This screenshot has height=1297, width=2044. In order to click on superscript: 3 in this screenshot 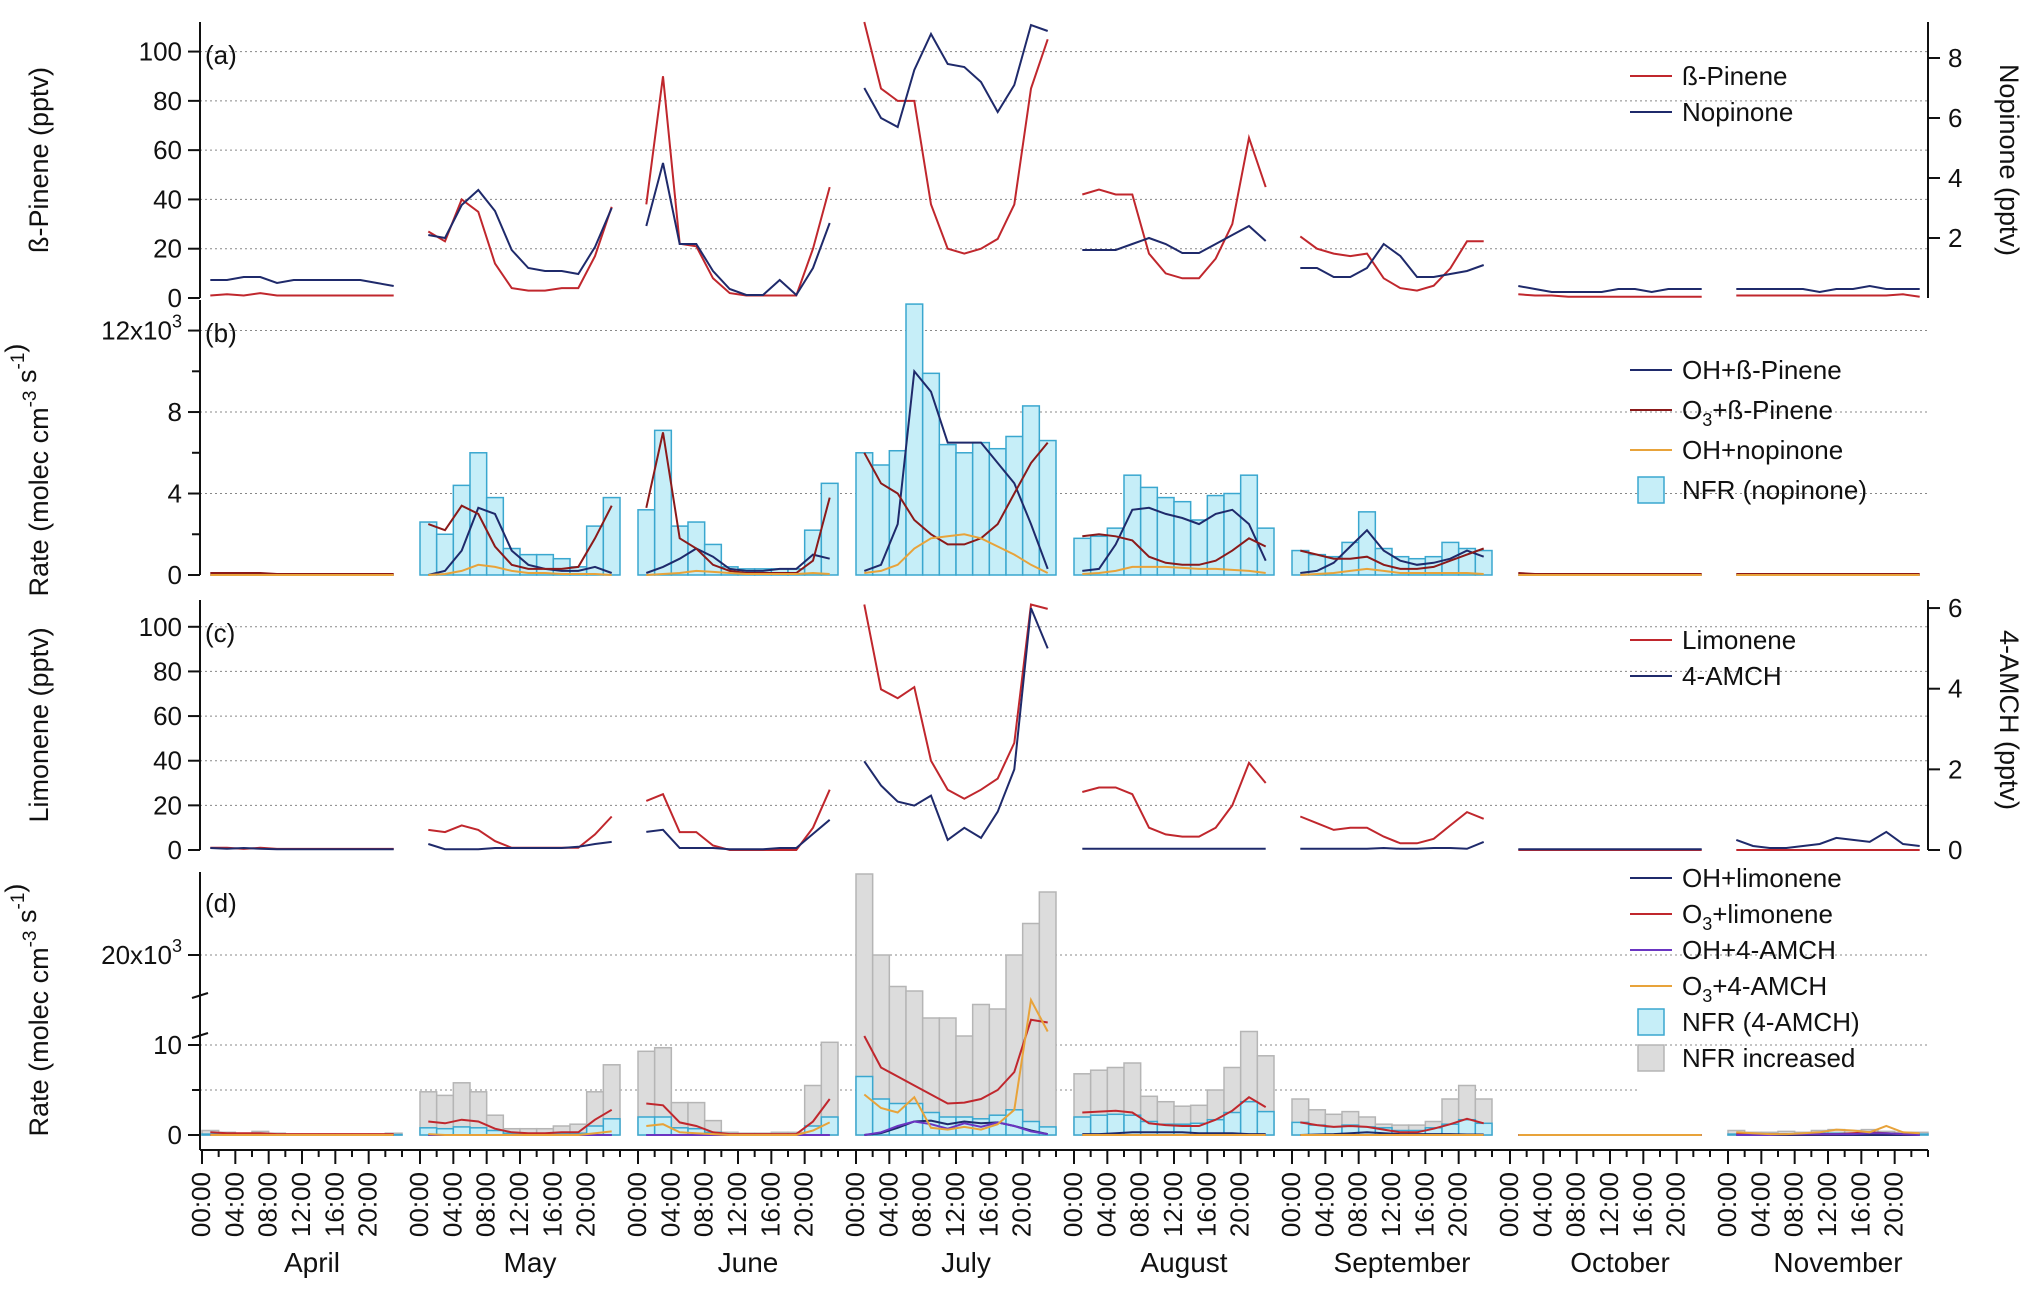, I will do `click(177, 322)`.